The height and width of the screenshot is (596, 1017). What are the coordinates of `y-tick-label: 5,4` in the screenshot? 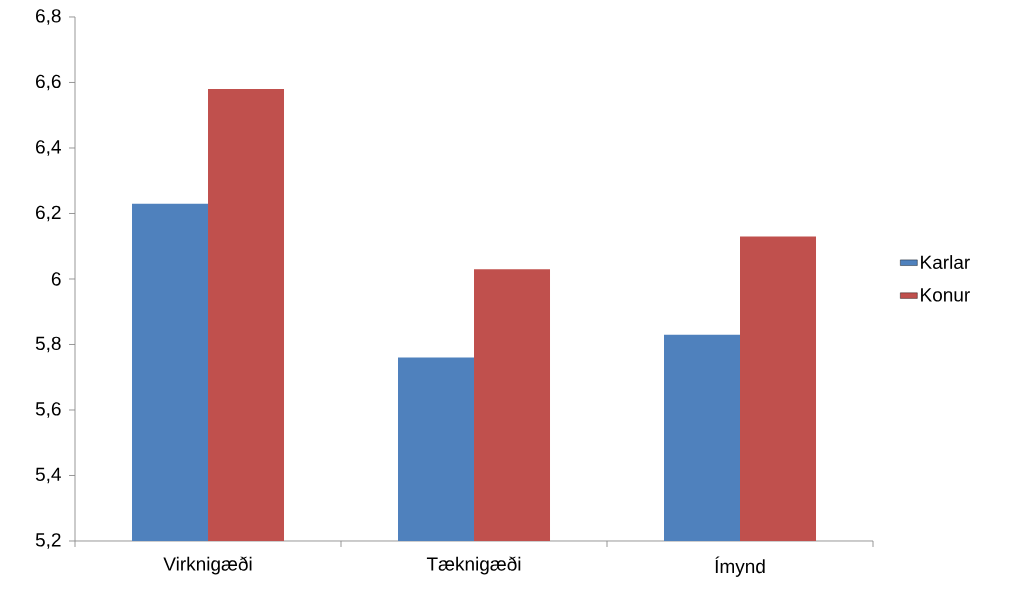 It's located at (48, 475).